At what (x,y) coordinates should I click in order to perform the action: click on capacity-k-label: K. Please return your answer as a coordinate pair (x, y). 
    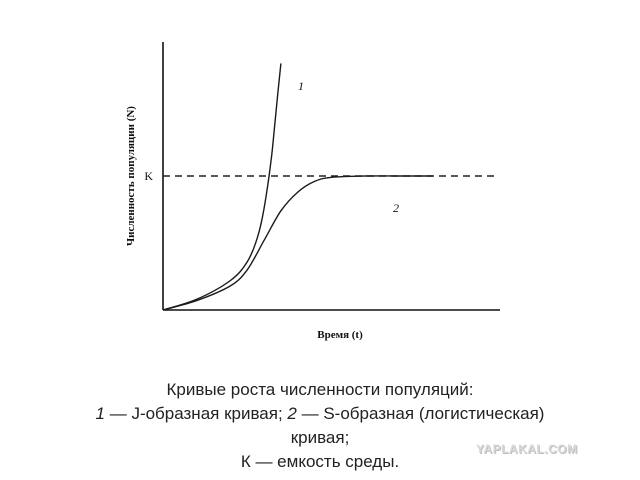
    Looking at the image, I should click on (148, 176).